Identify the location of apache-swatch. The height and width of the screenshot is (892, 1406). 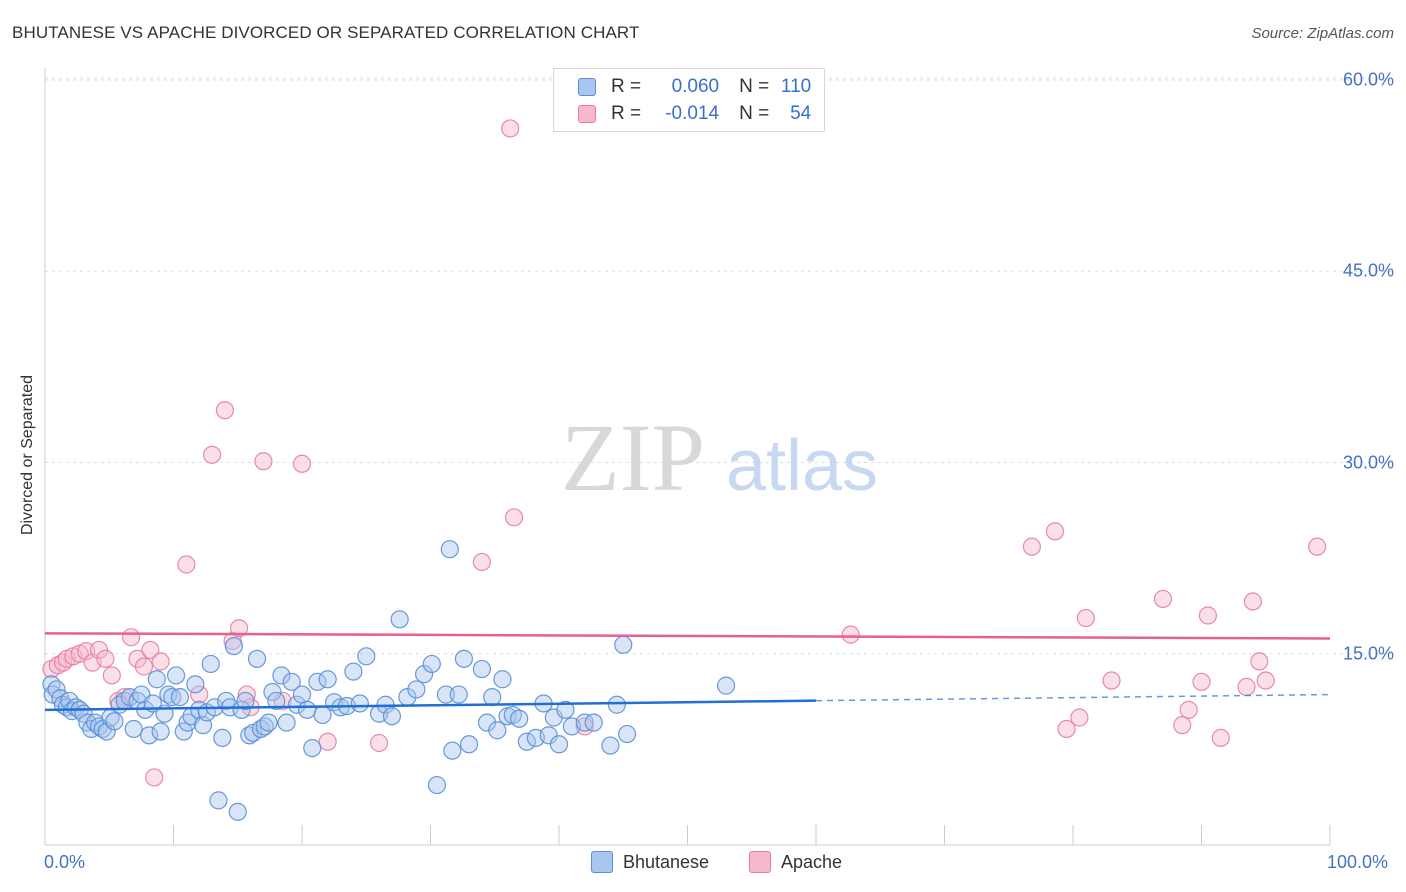
(587, 114).